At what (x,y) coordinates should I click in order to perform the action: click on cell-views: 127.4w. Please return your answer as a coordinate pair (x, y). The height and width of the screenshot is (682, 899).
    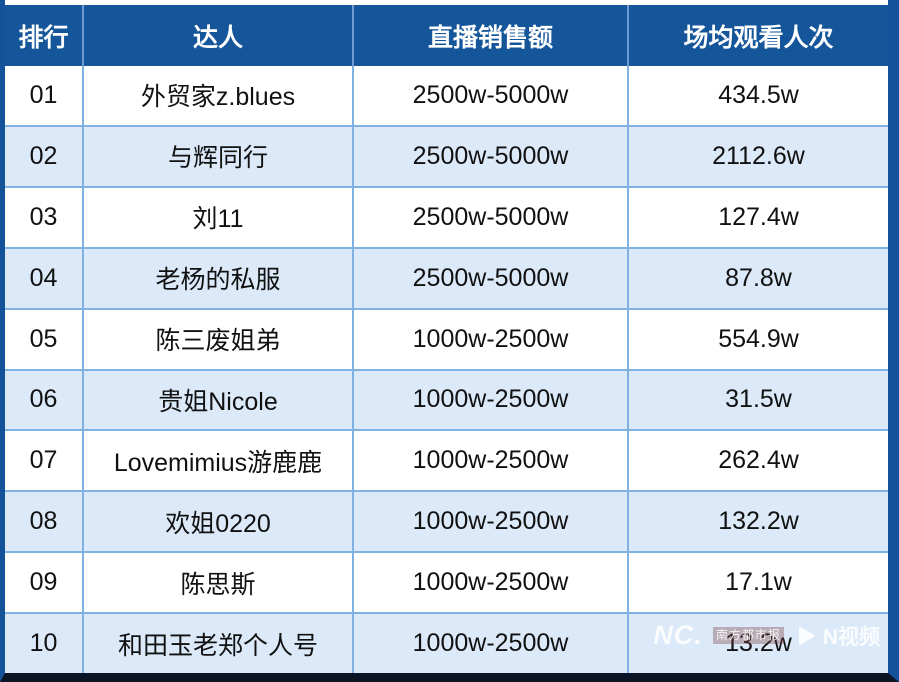
    Looking at the image, I should click on (757, 217).